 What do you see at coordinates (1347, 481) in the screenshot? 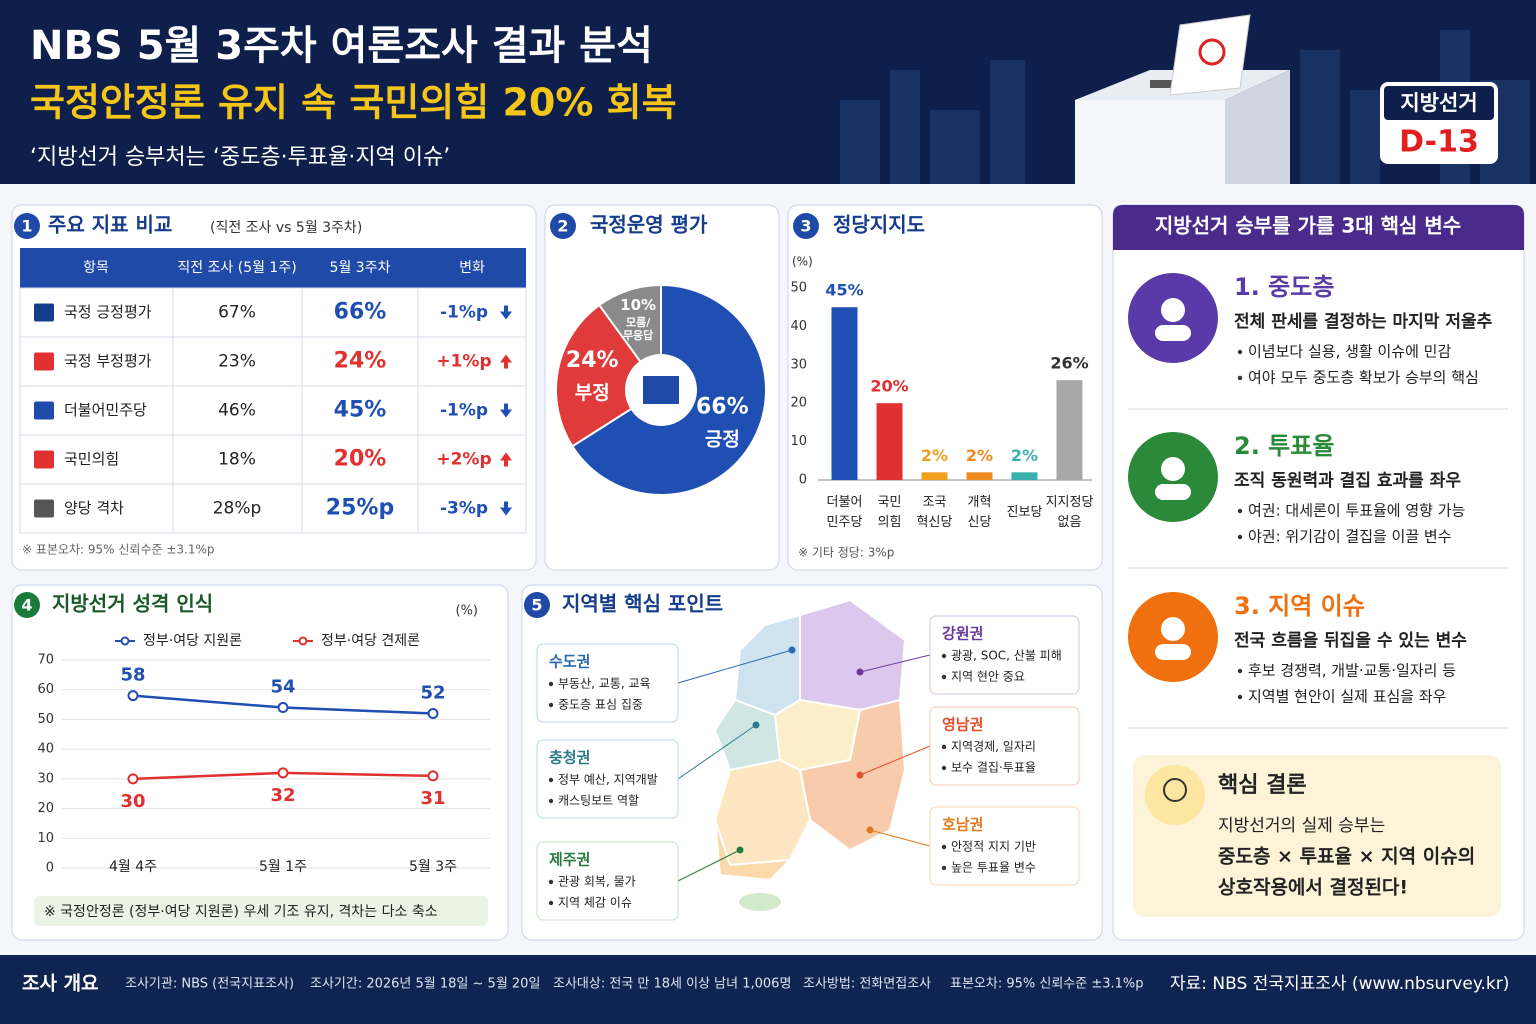
I see `factor-lead: 조직 동원력과 결집 효과를 좌우` at bounding box center [1347, 481].